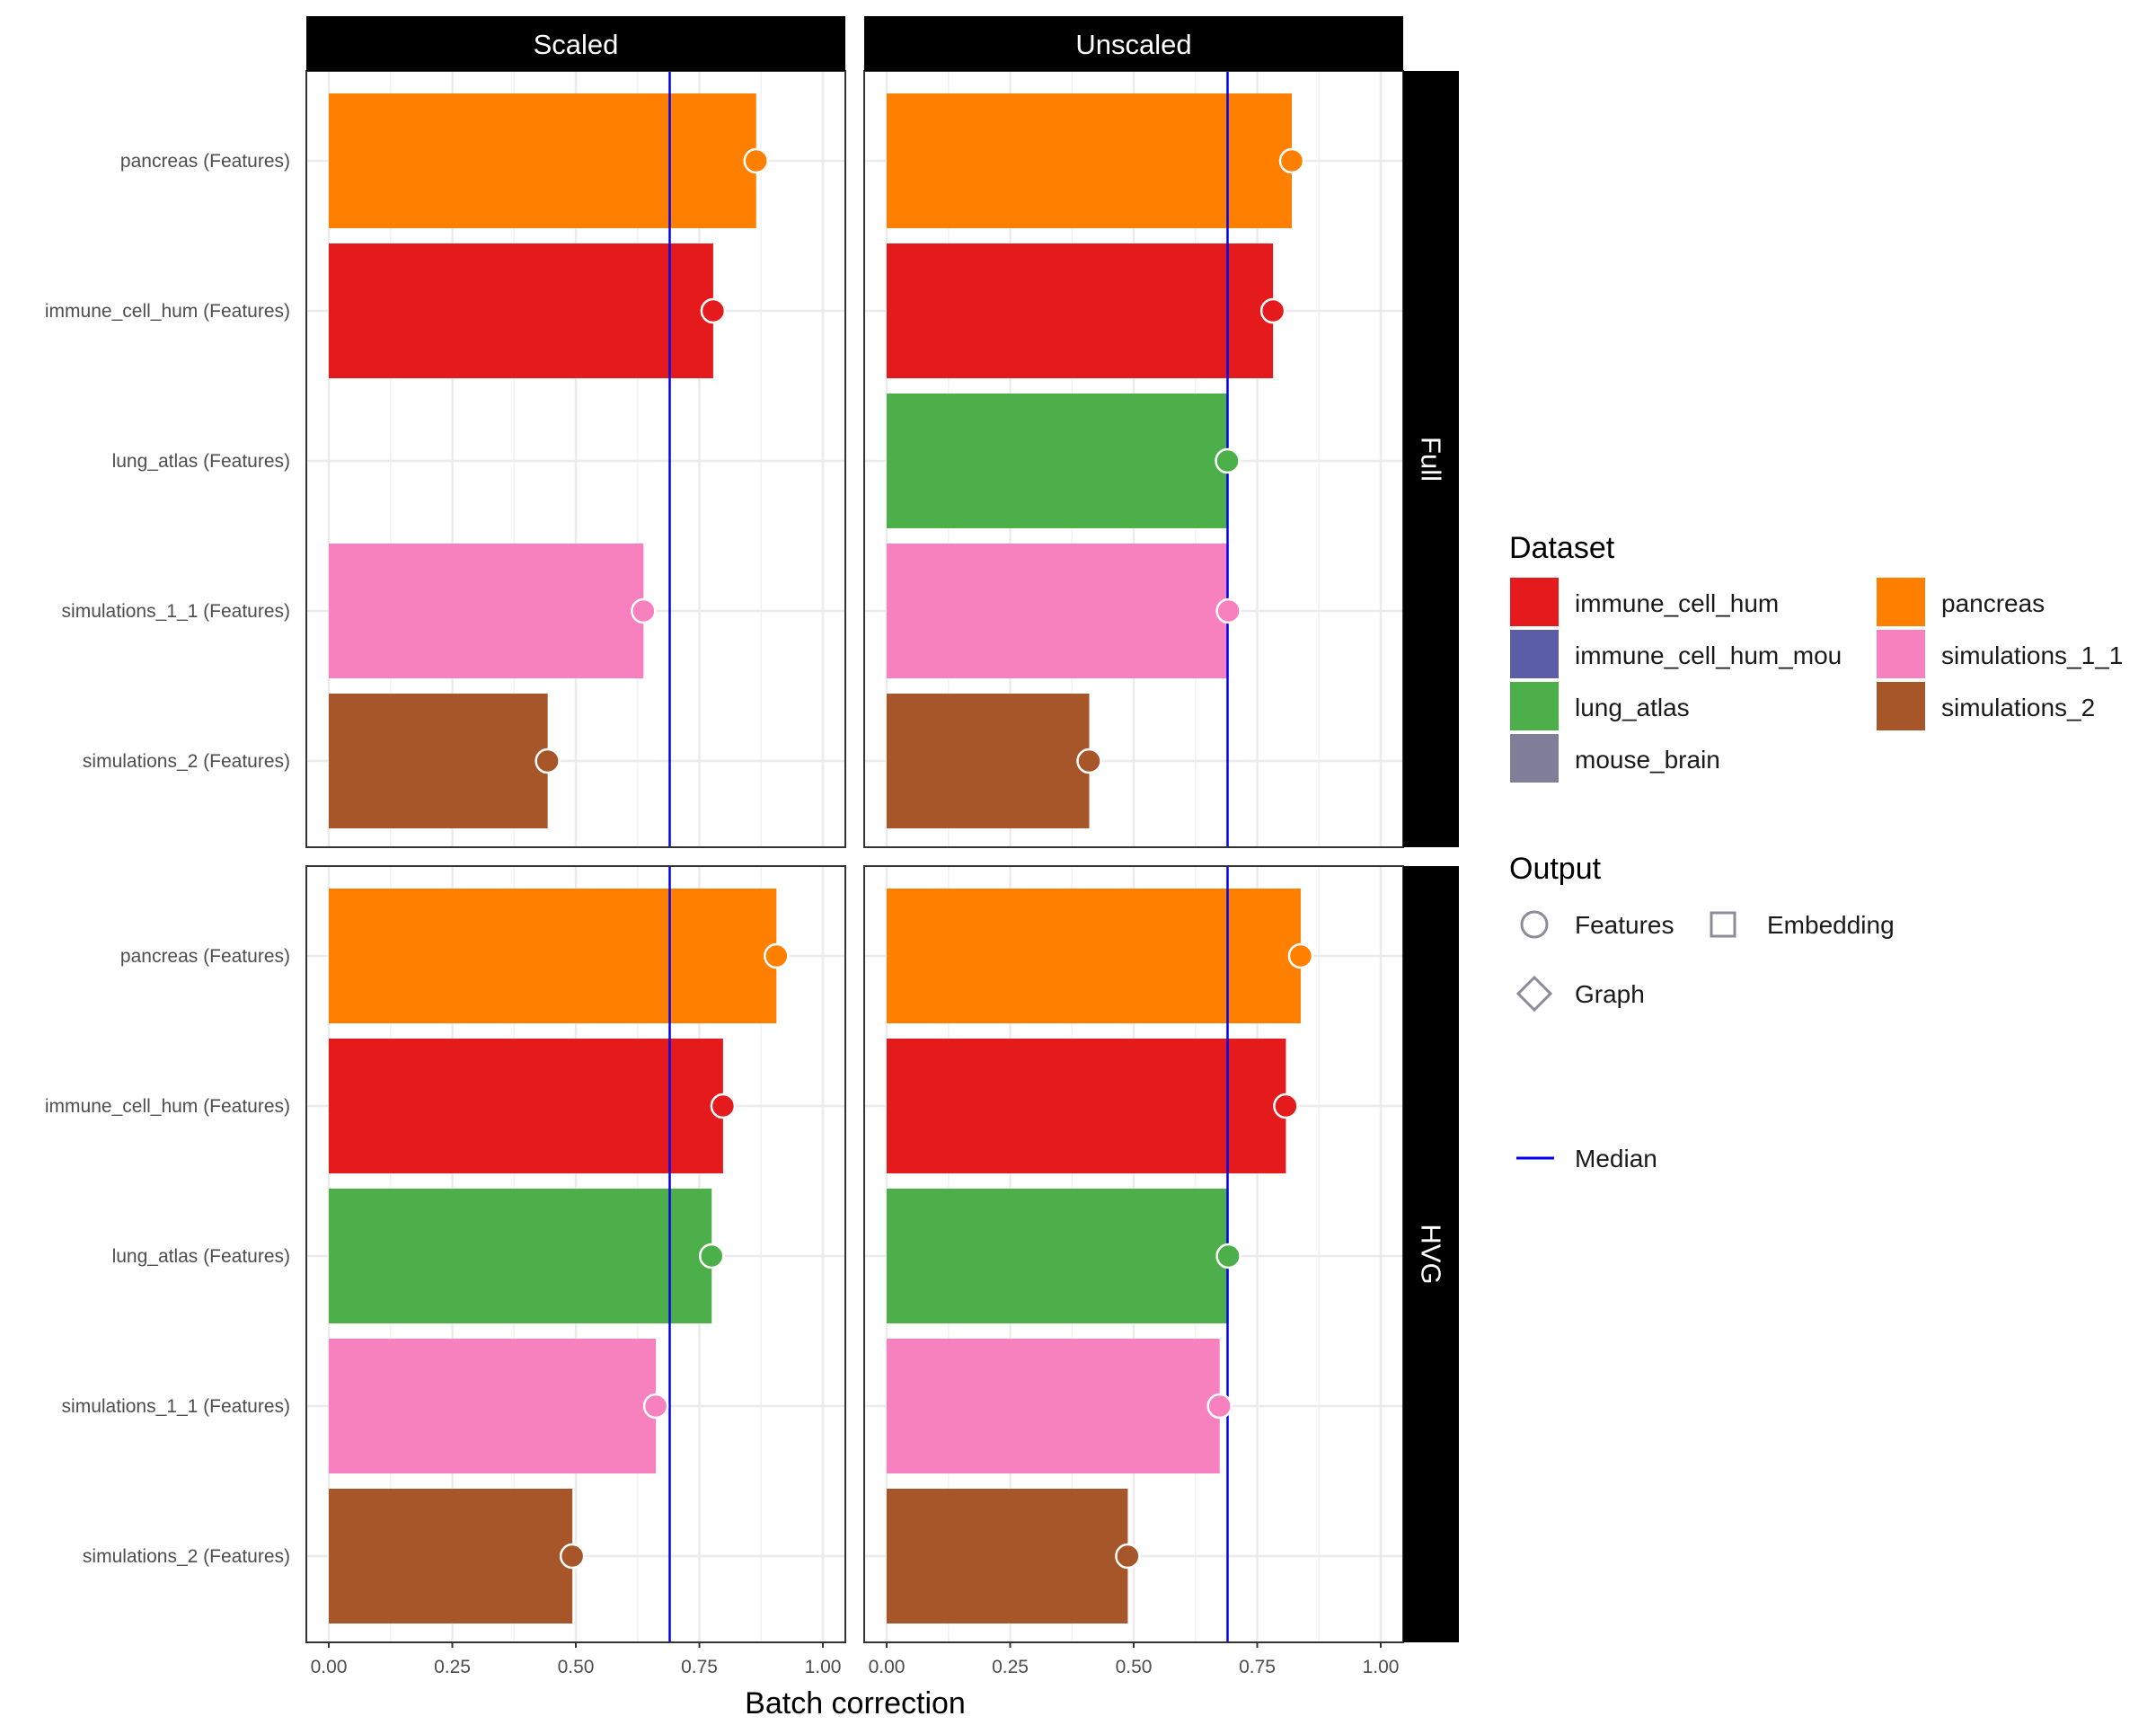 This screenshot has height=1725, width=2156. I want to click on panel-hvg-unscaled, so click(1134, 1254).